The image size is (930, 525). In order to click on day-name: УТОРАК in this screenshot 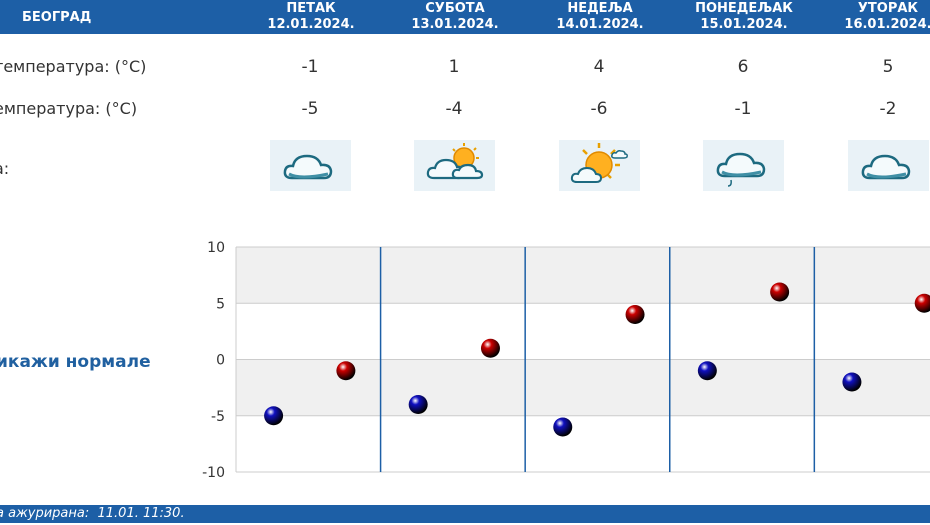, I will do `click(888, 8)`.